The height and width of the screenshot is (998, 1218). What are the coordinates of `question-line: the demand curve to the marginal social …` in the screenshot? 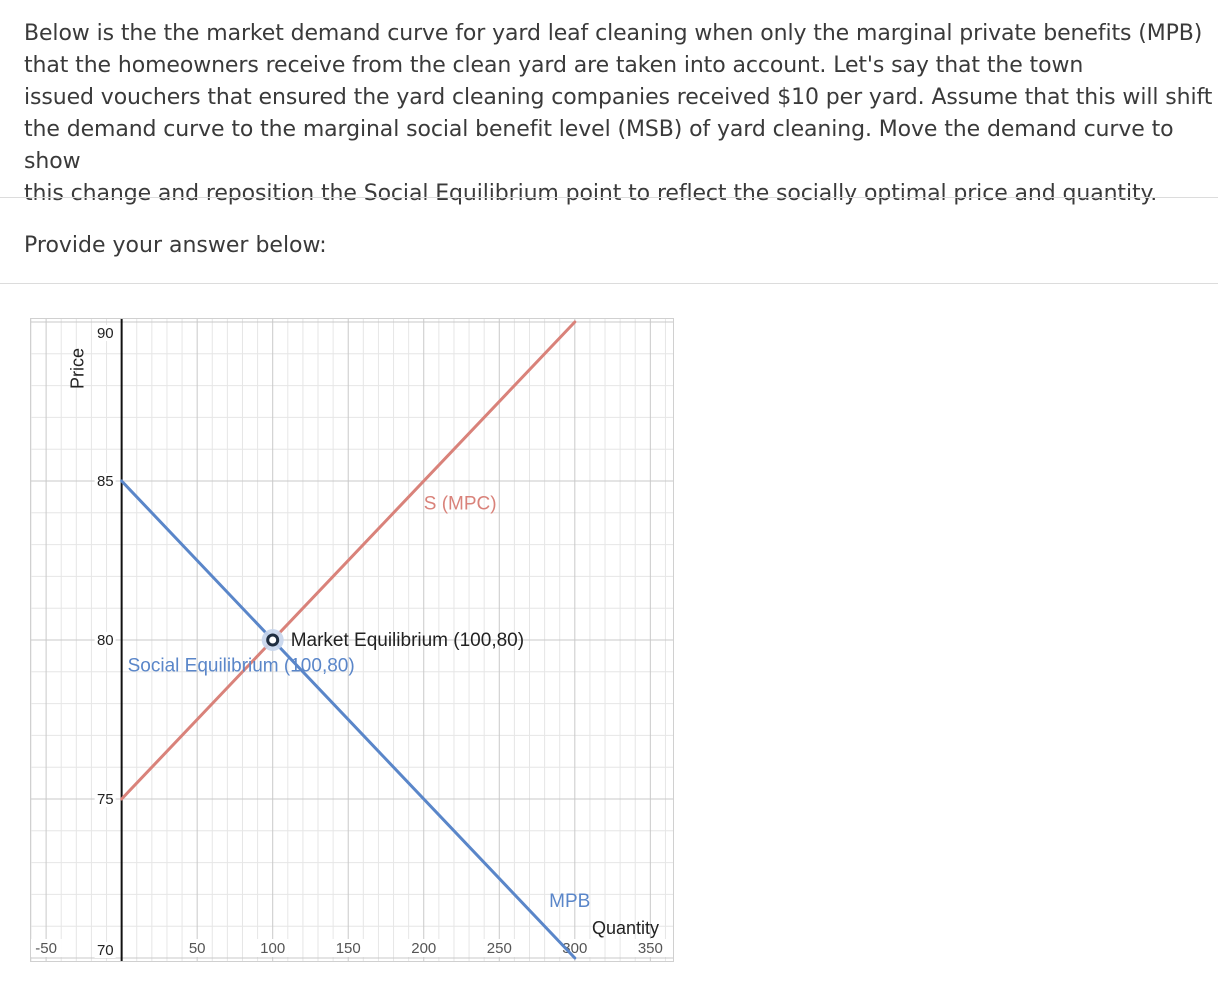 It's located at (599, 145).